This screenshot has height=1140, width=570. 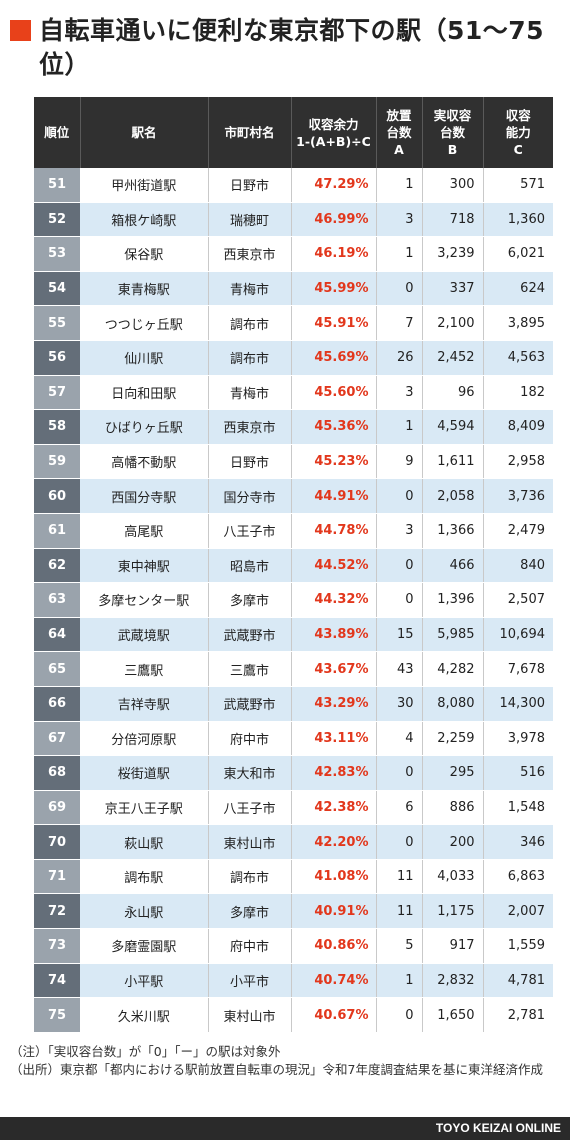 I want to click on capacity-cell: 4,781, so click(x=518, y=981).